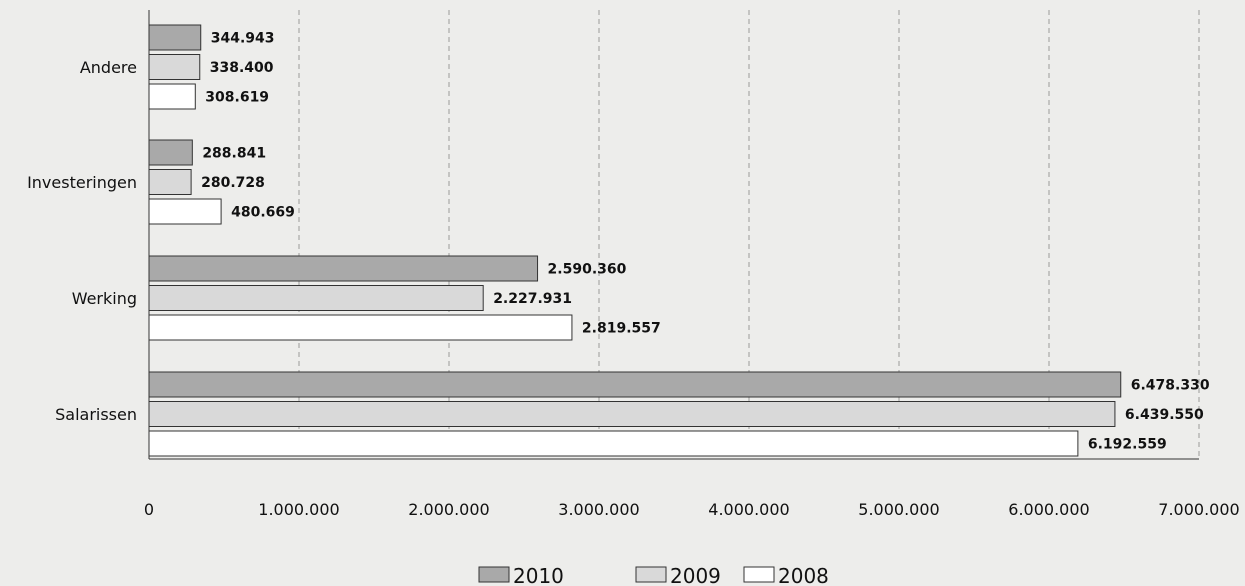 The width and height of the screenshot is (1245, 586). Describe the element at coordinates (1127, 445) in the screenshot. I see `data-label: 6.192.559` at that location.